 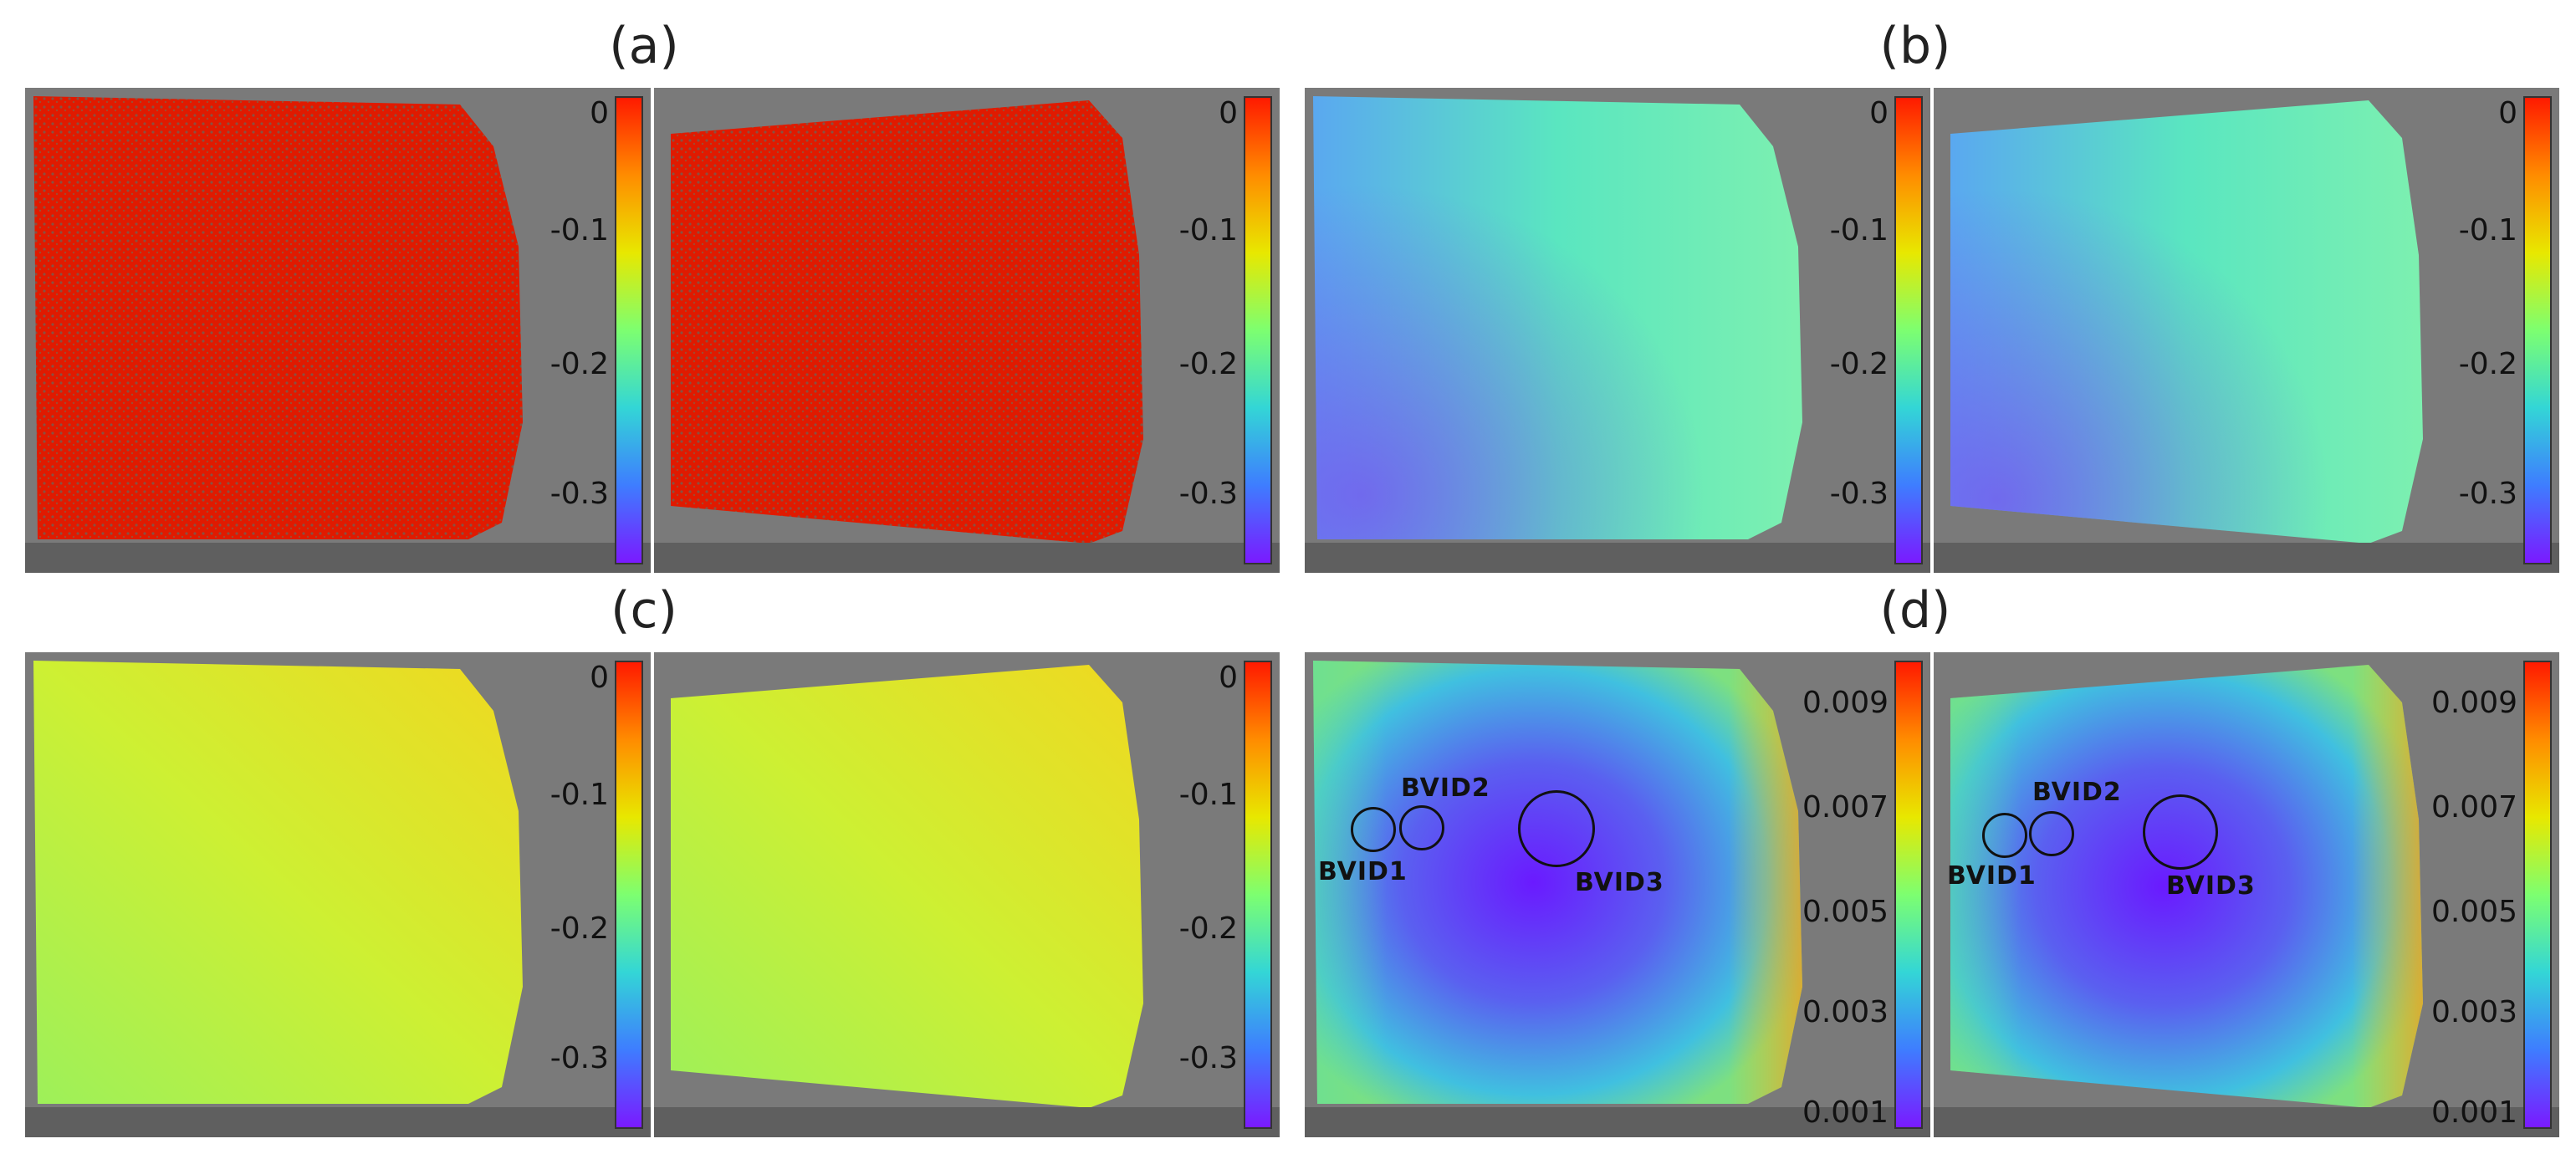 I want to click on panel-c-right-colorbar, so click(x=1258, y=895).